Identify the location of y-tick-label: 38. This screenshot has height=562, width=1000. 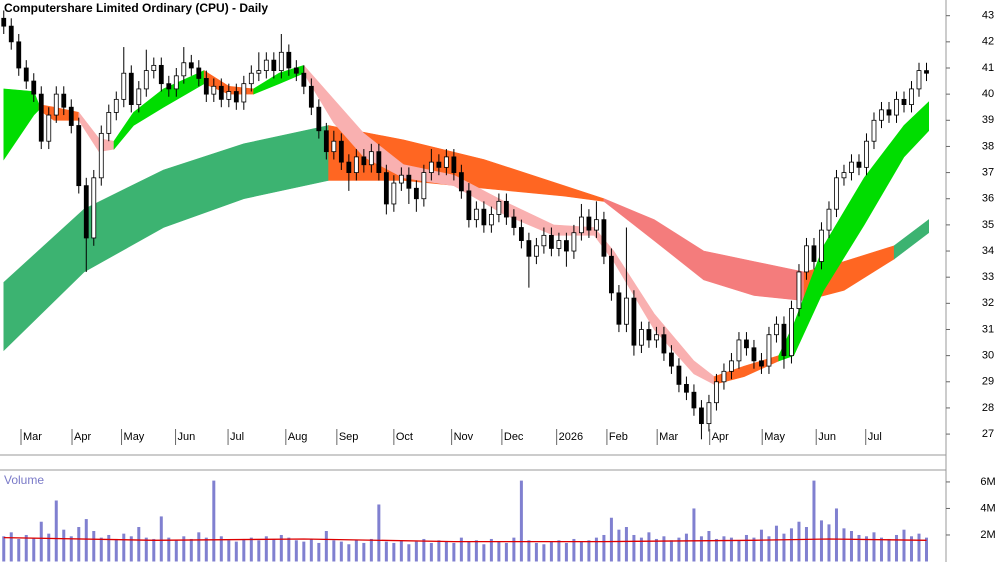
(988, 146).